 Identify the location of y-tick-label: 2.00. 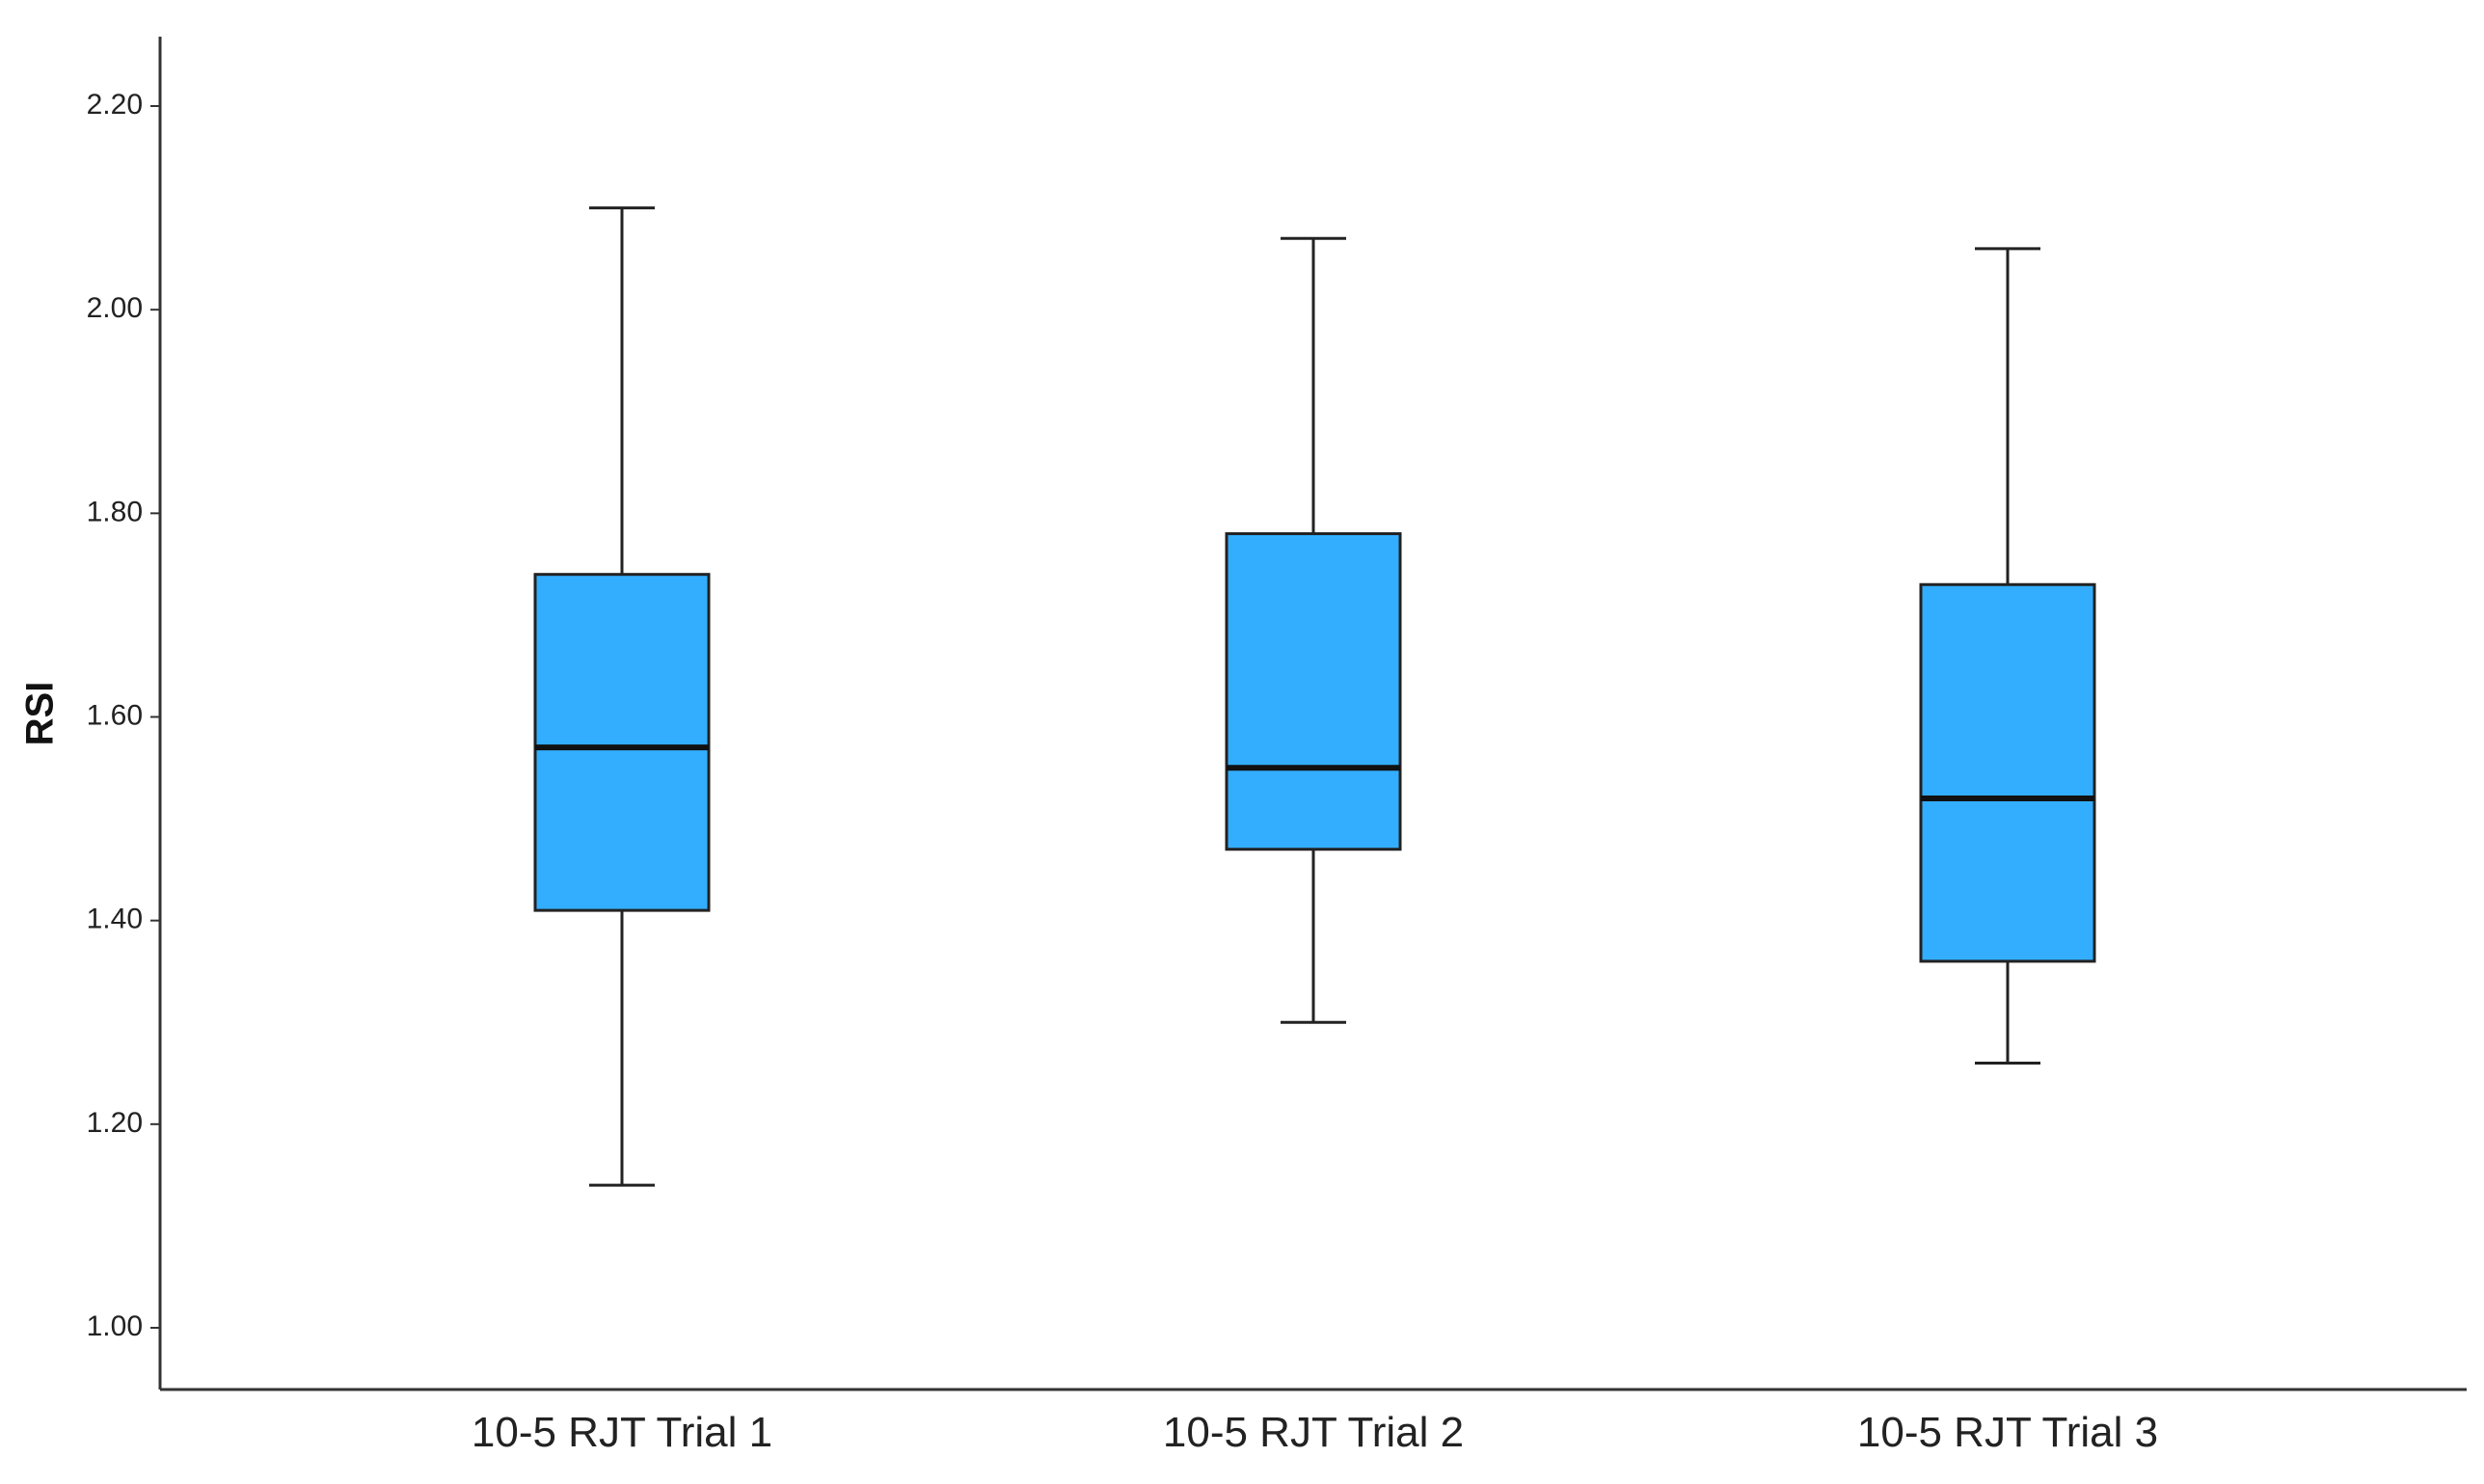
(115, 308).